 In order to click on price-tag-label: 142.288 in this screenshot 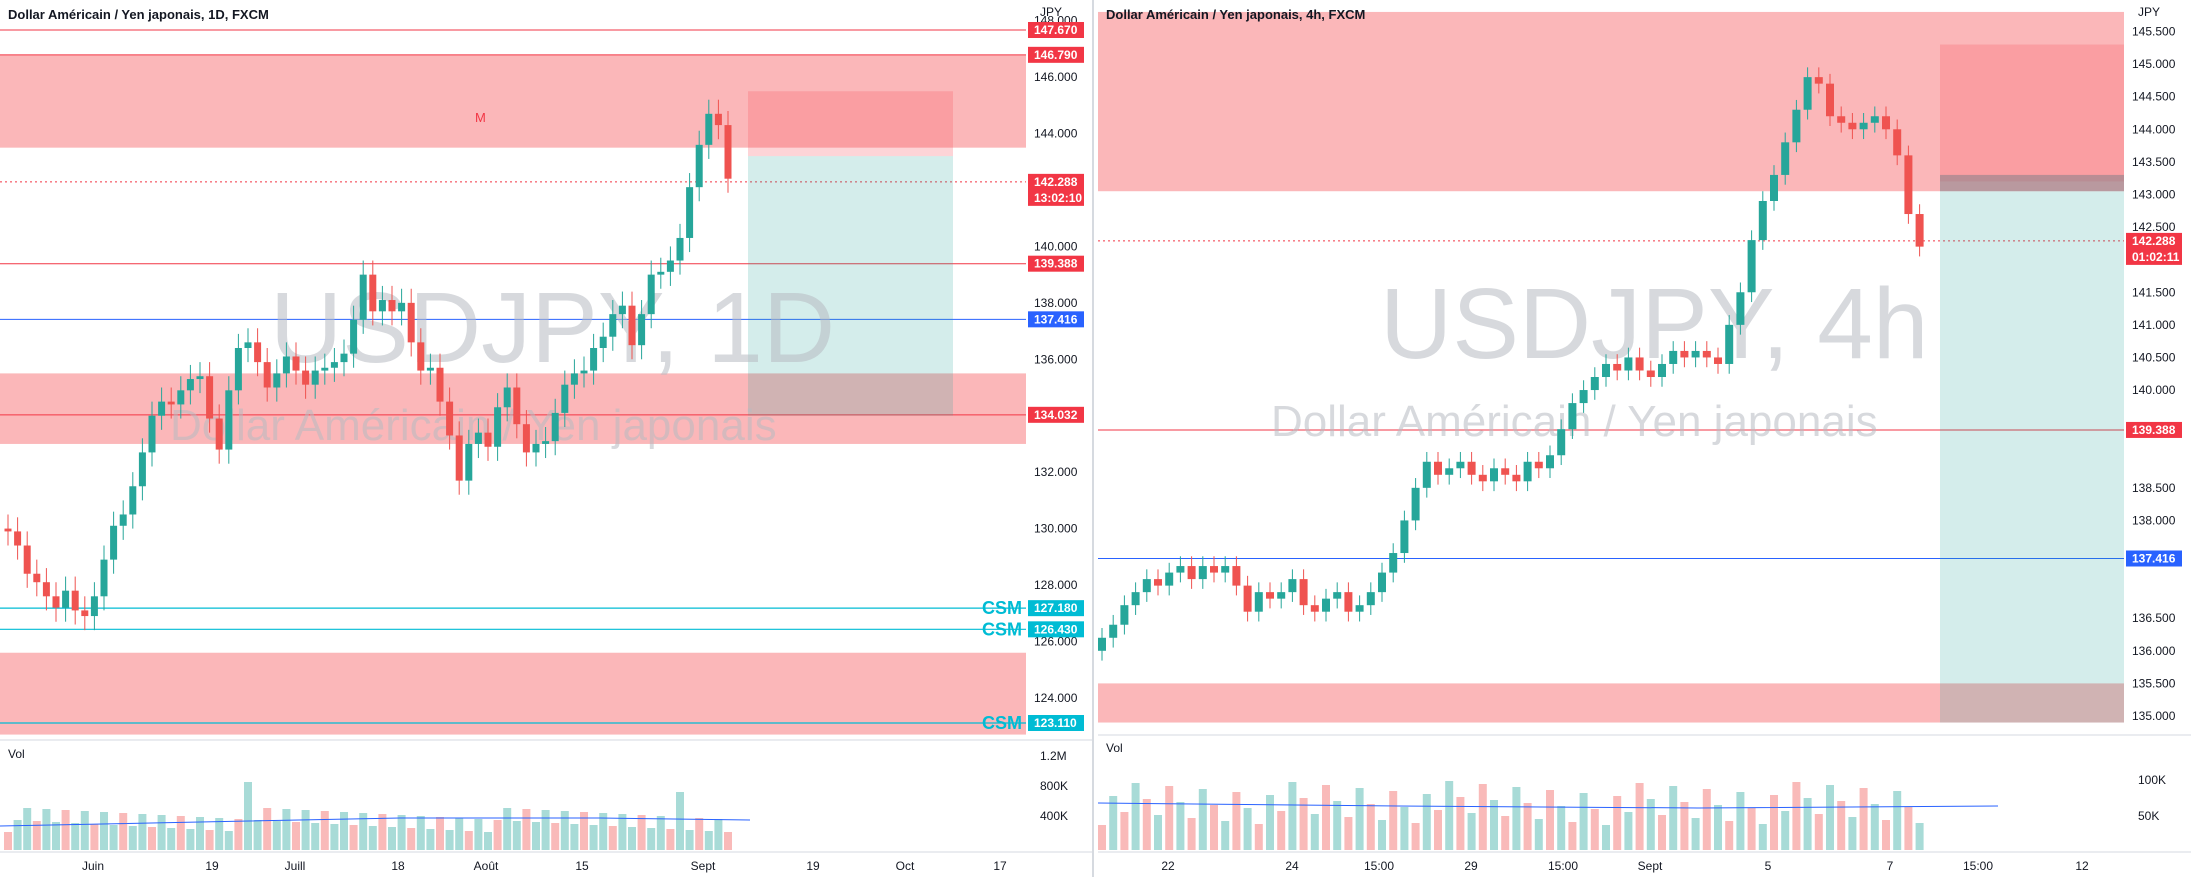, I will do `click(1056, 182)`.